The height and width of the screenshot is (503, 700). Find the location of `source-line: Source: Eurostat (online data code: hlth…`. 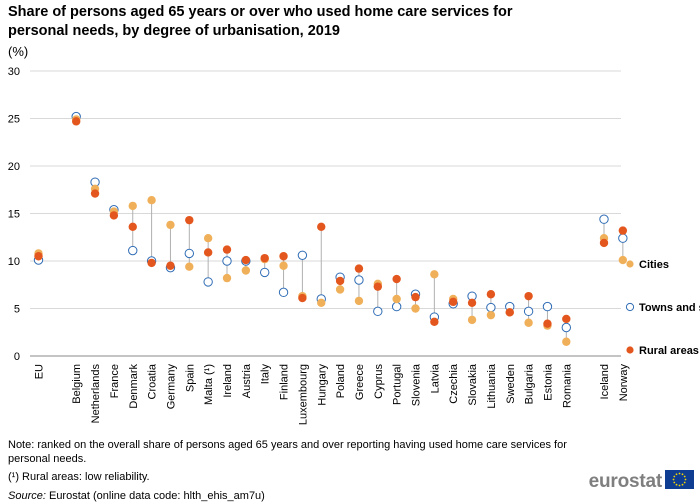

source-line: Source: Eurostat (online data code: hlth… is located at coordinates (308, 496).